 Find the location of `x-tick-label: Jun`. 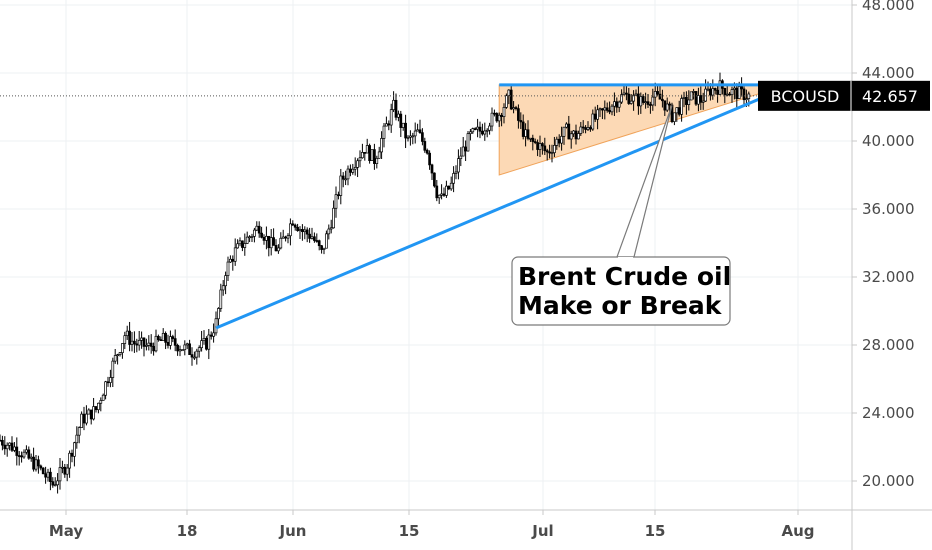

x-tick-label: Jun is located at coordinates (293, 531).